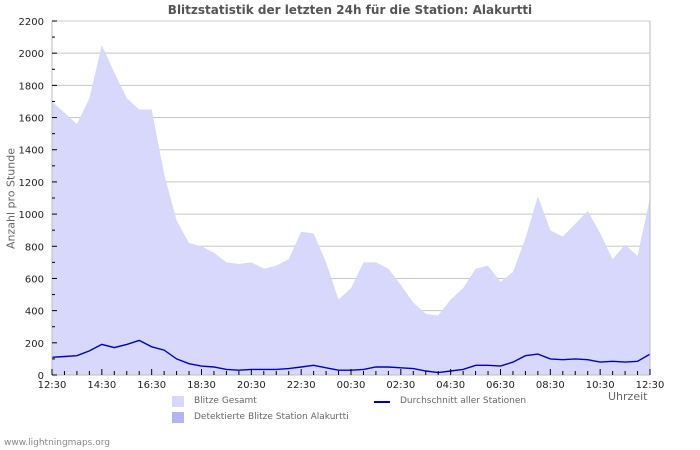 This screenshot has width=700, height=450. Describe the element at coordinates (201, 385) in the screenshot. I see `svg-text: 18:30` at that location.